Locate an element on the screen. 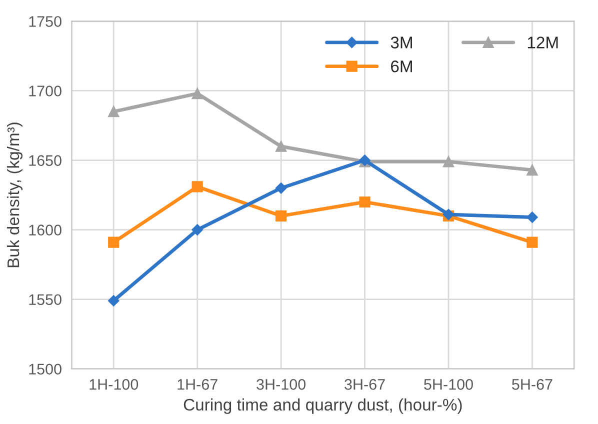  x-tick-label: 1H-67 is located at coordinates (198, 384).